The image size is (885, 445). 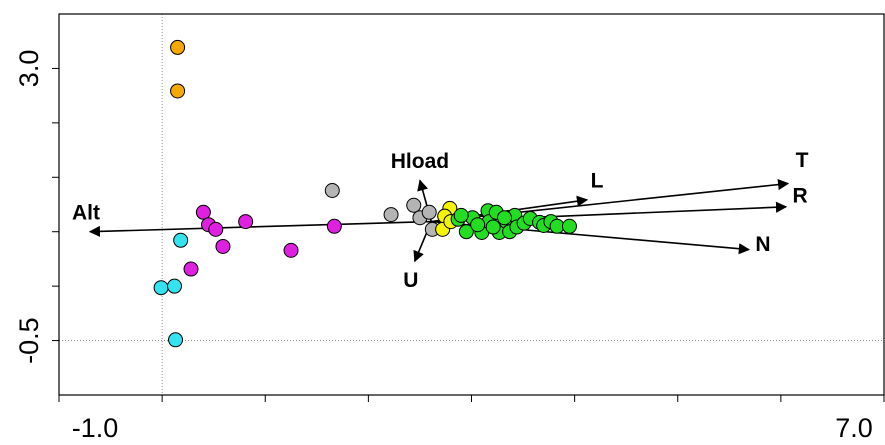 I want to click on arrow-label: R, so click(x=799, y=195).